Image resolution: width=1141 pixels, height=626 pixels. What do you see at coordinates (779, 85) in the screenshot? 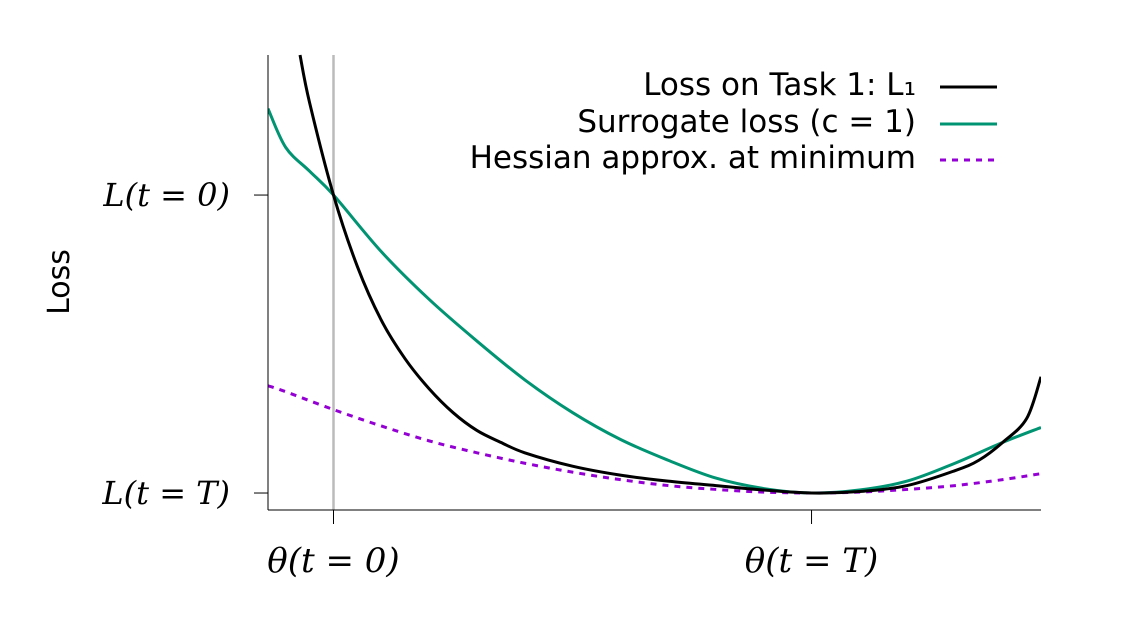
I see `legend-label-0: Loss on Task 1: L₁` at bounding box center [779, 85].